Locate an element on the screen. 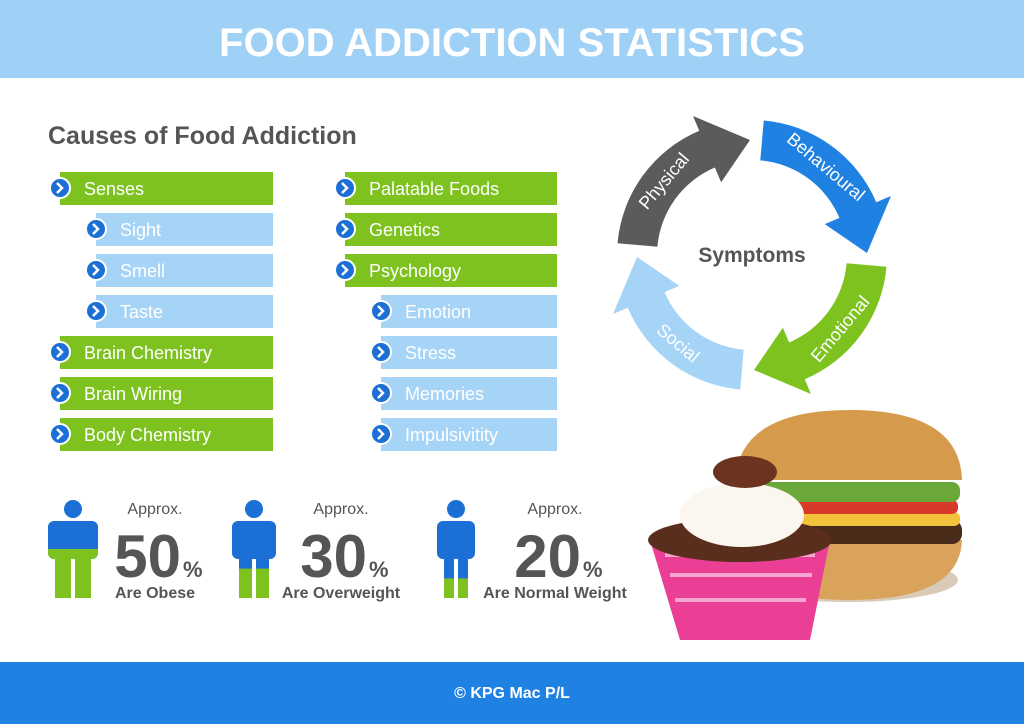  item-label: Psychology is located at coordinates (415, 271).